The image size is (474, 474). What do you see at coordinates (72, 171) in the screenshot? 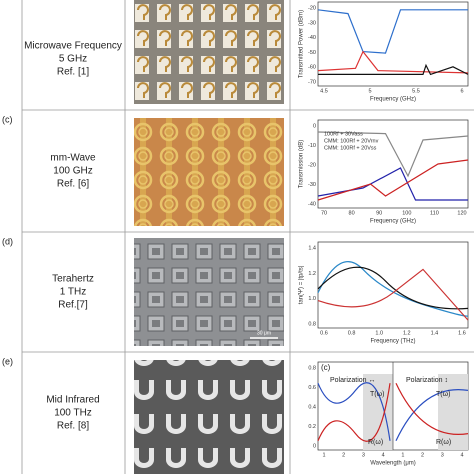
I see `row-label: 100 GHz` at bounding box center [72, 171].